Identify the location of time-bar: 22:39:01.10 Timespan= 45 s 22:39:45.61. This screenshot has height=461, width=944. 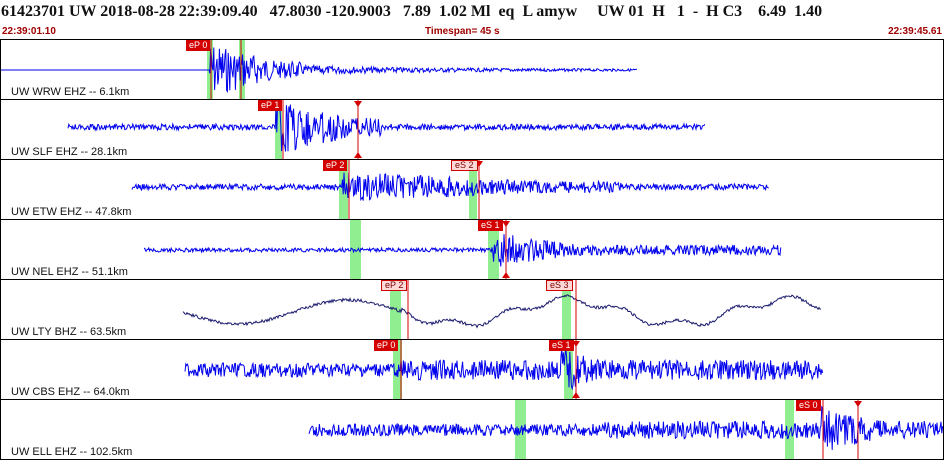
(472, 32).